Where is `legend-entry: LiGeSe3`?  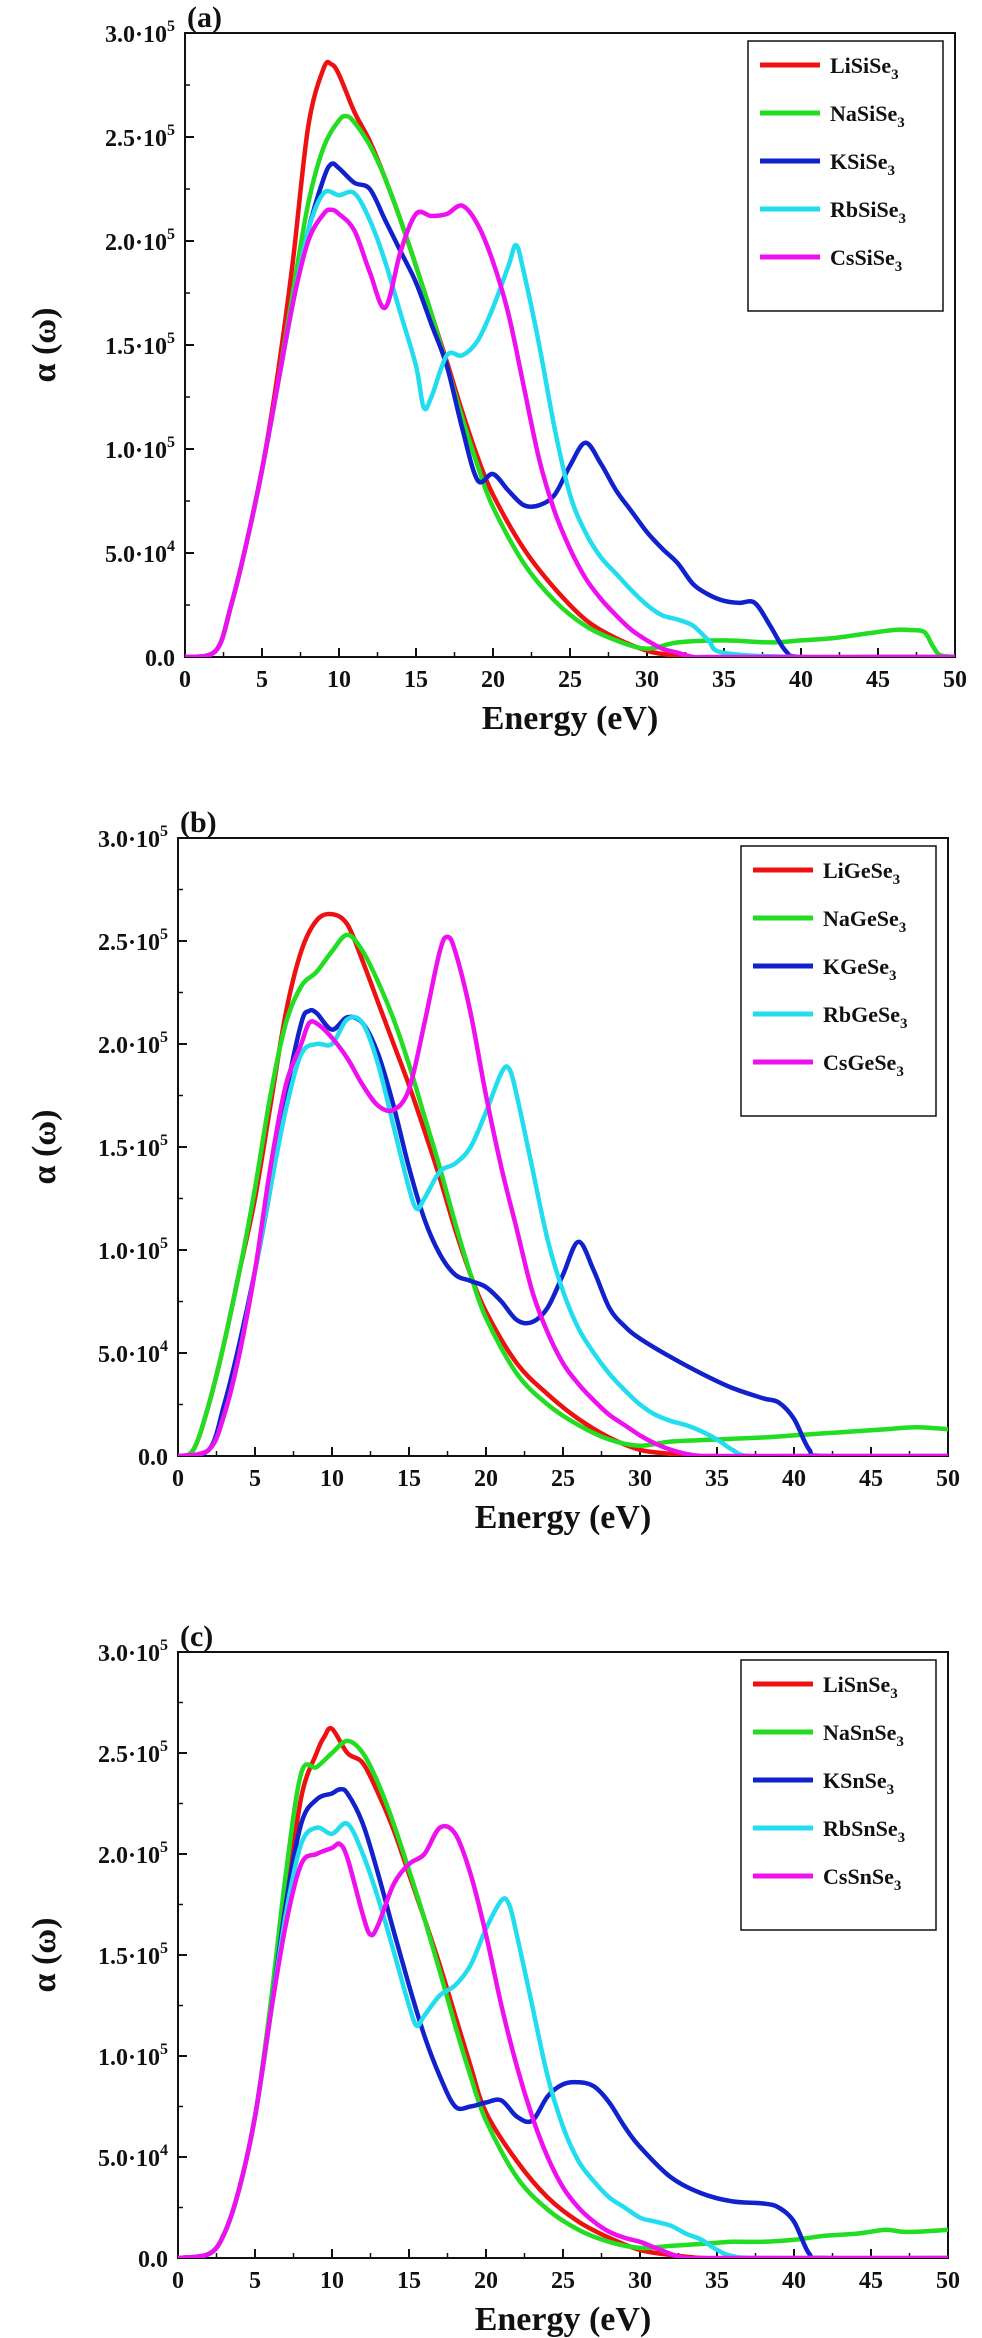 legend-entry: LiGeSe3 is located at coordinates (861, 873).